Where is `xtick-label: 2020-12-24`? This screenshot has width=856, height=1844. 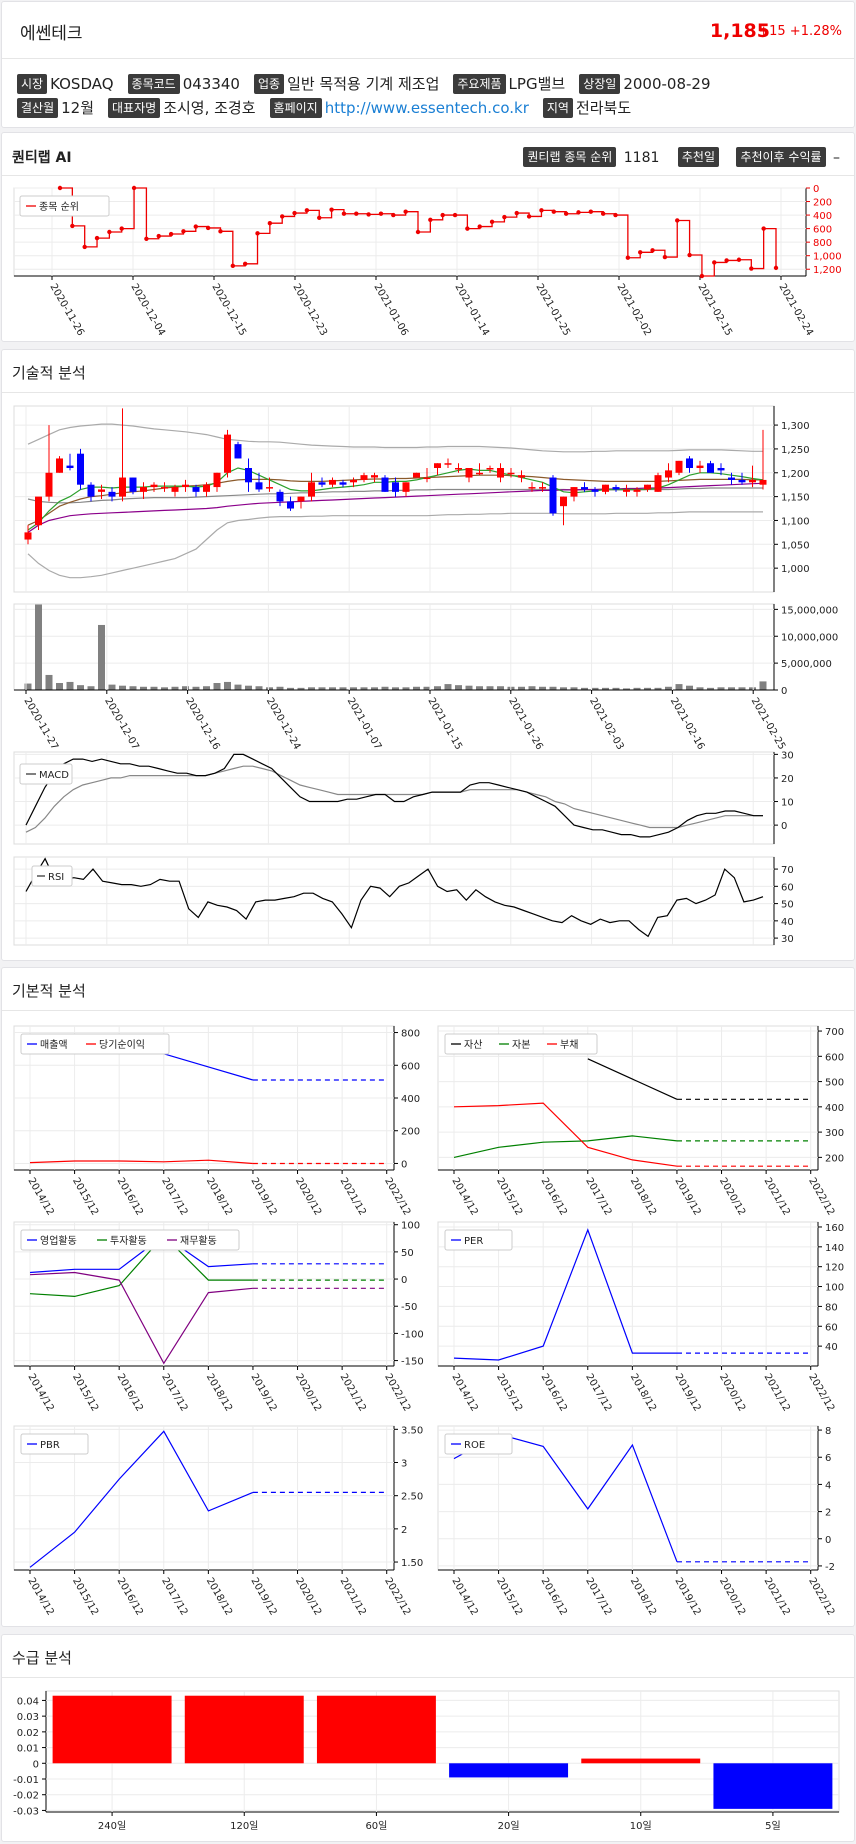 xtick-label: 2020-12-24 is located at coordinates (283, 724).